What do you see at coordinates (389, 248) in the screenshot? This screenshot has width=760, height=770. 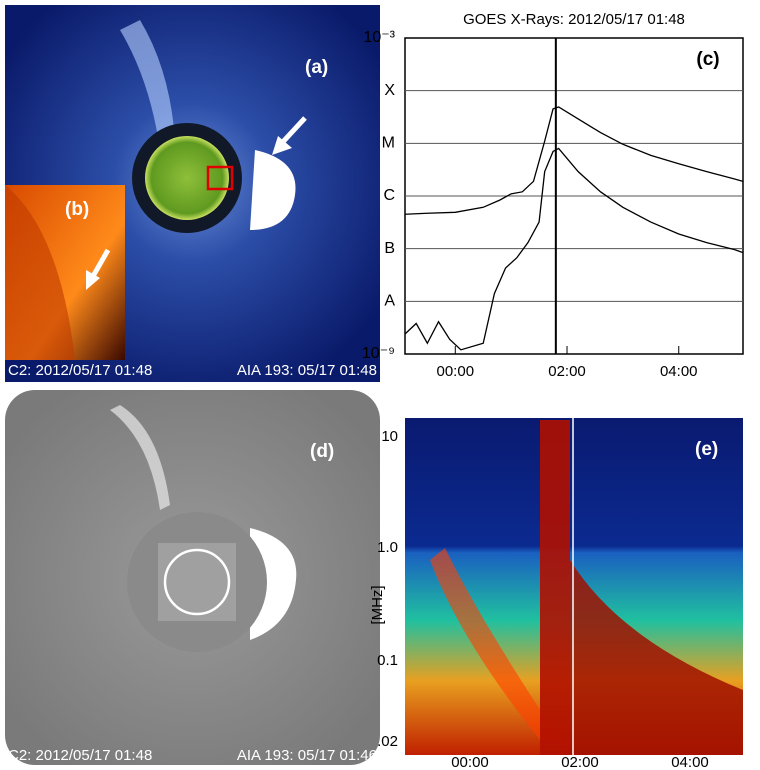 I see `y-tick-label: B` at bounding box center [389, 248].